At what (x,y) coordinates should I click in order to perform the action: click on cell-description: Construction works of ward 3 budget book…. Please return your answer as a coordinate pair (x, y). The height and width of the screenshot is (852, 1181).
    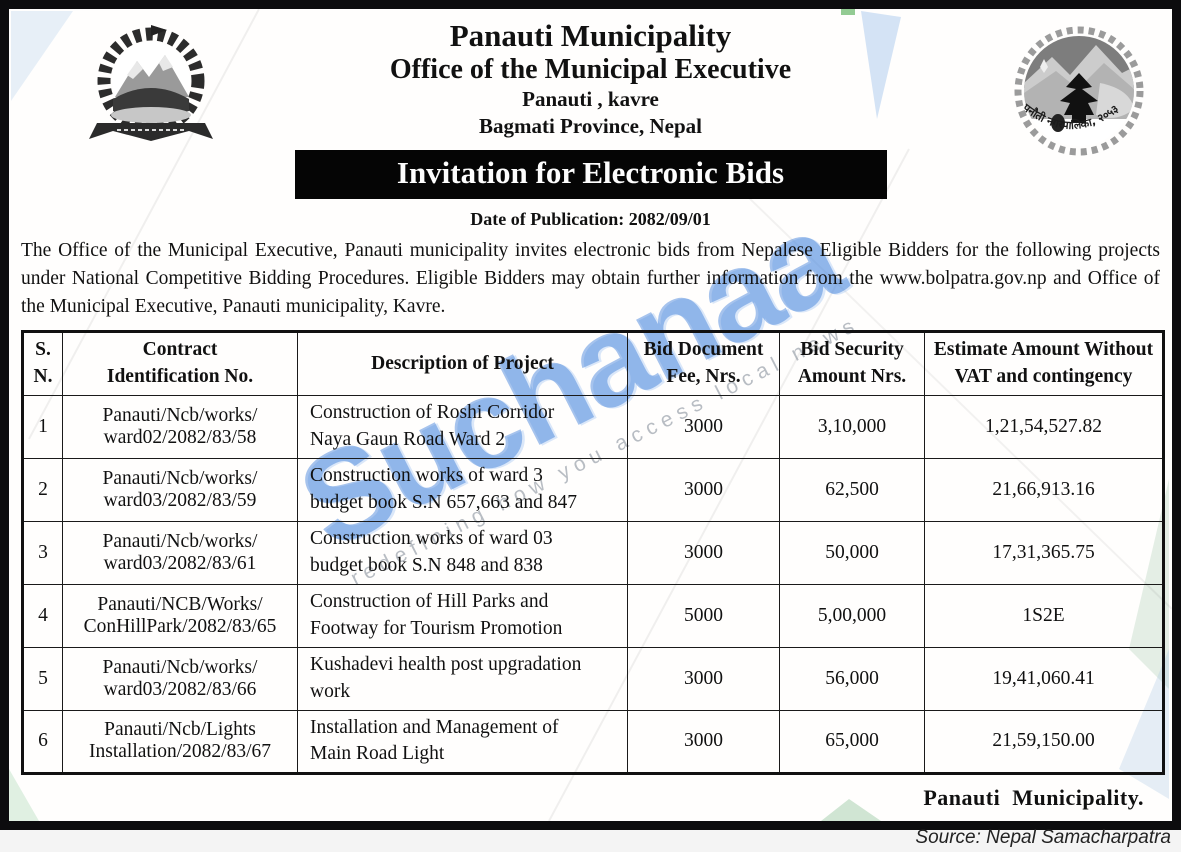
    Looking at the image, I should click on (462, 489).